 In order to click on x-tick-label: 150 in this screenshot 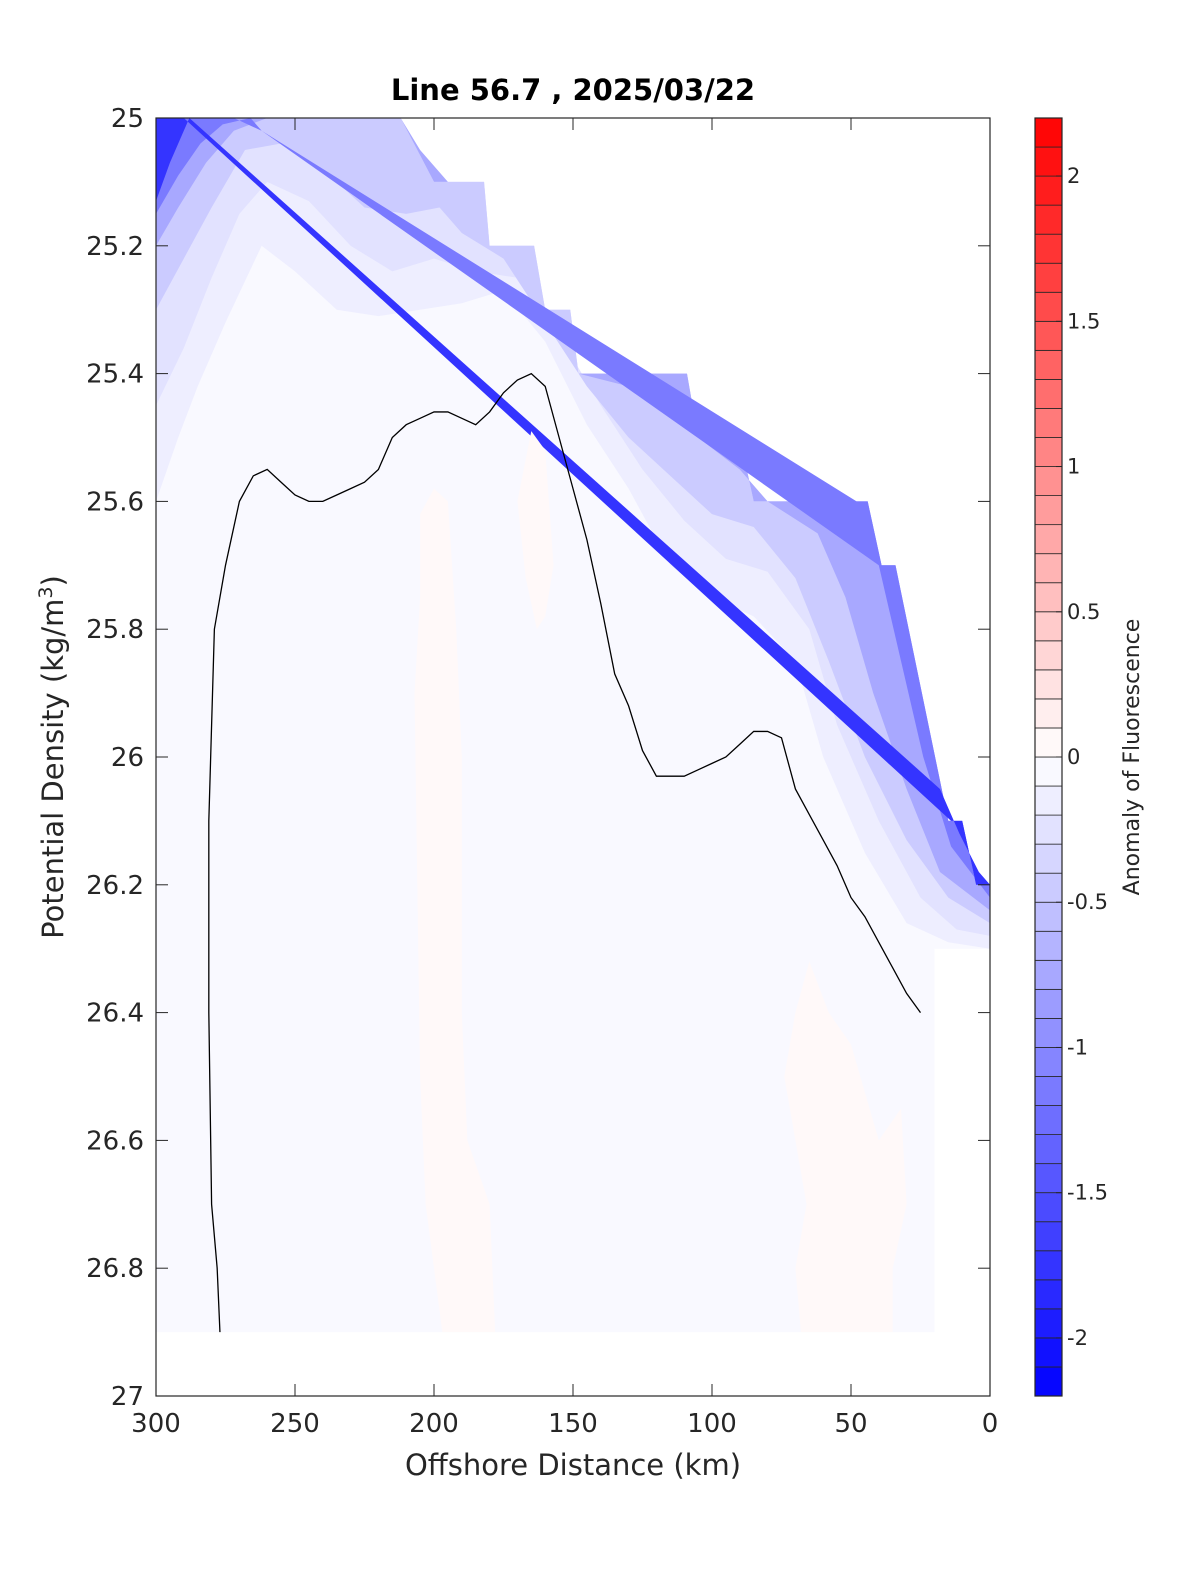, I will do `click(573, 1424)`.